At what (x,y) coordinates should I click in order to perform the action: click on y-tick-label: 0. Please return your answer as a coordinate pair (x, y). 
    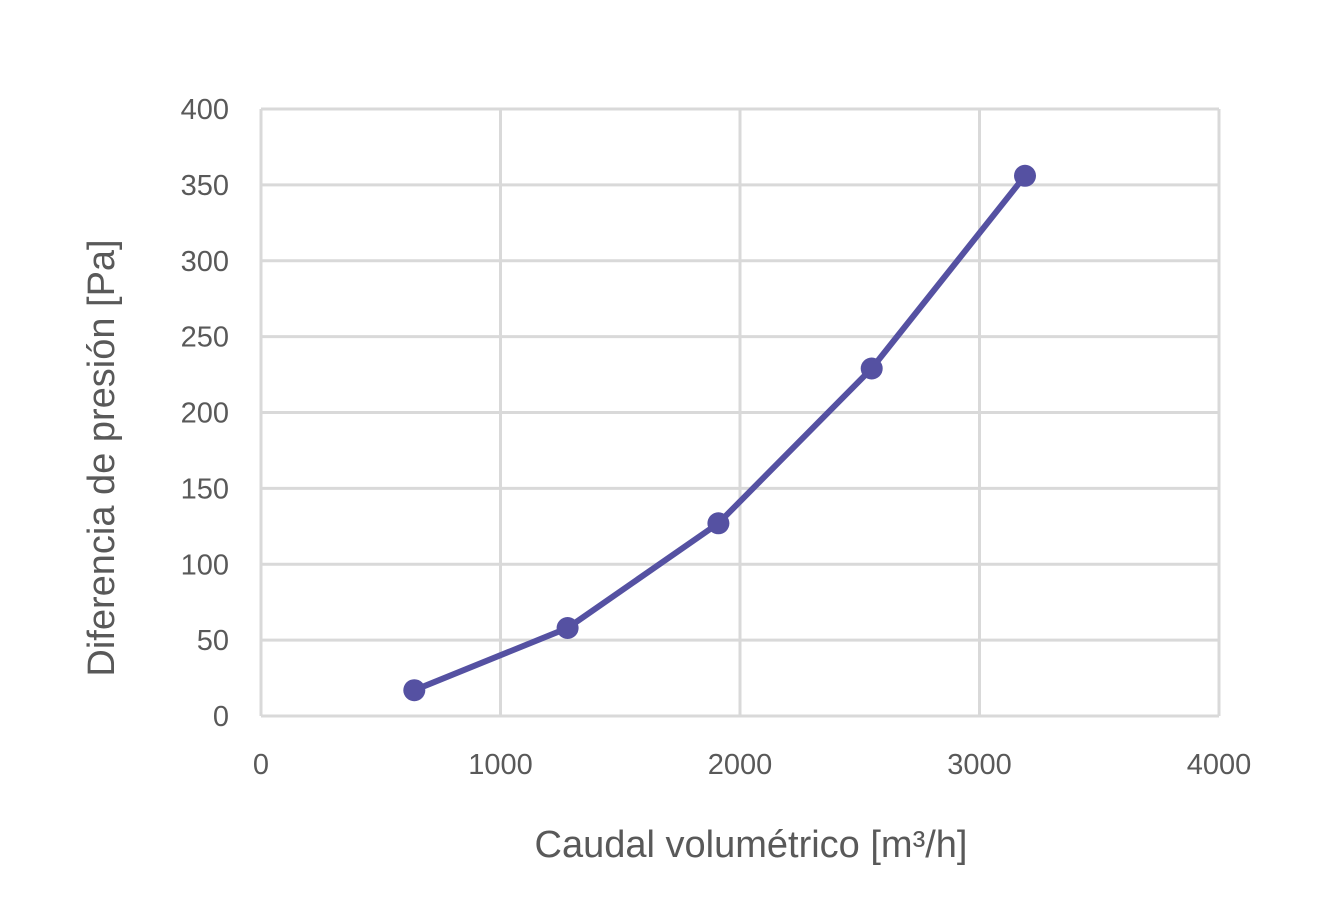
    Looking at the image, I should click on (221, 717).